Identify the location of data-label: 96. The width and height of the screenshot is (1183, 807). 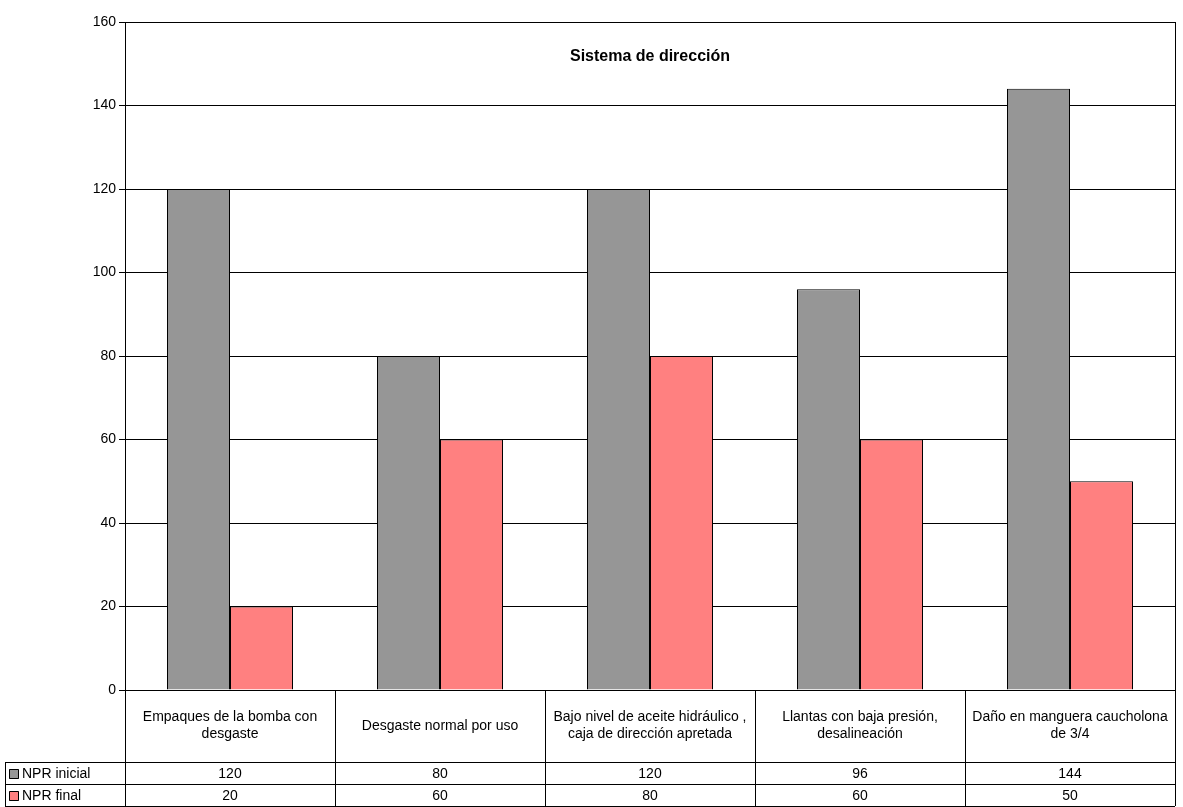
(860, 772).